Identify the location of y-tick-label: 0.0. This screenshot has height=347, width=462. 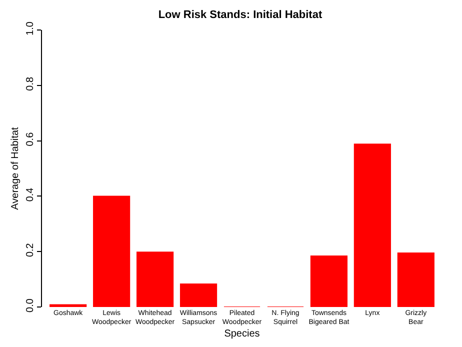
(30, 305).